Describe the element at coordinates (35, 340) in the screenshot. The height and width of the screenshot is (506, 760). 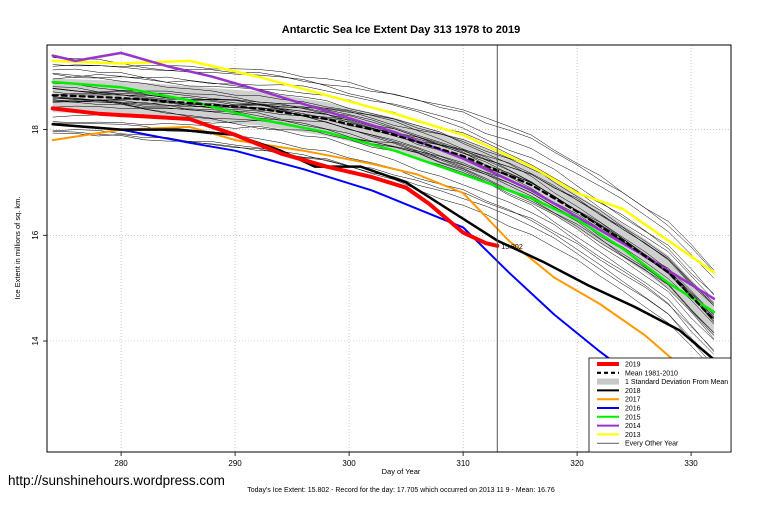
I see `y-tick-label-14: 14` at that location.